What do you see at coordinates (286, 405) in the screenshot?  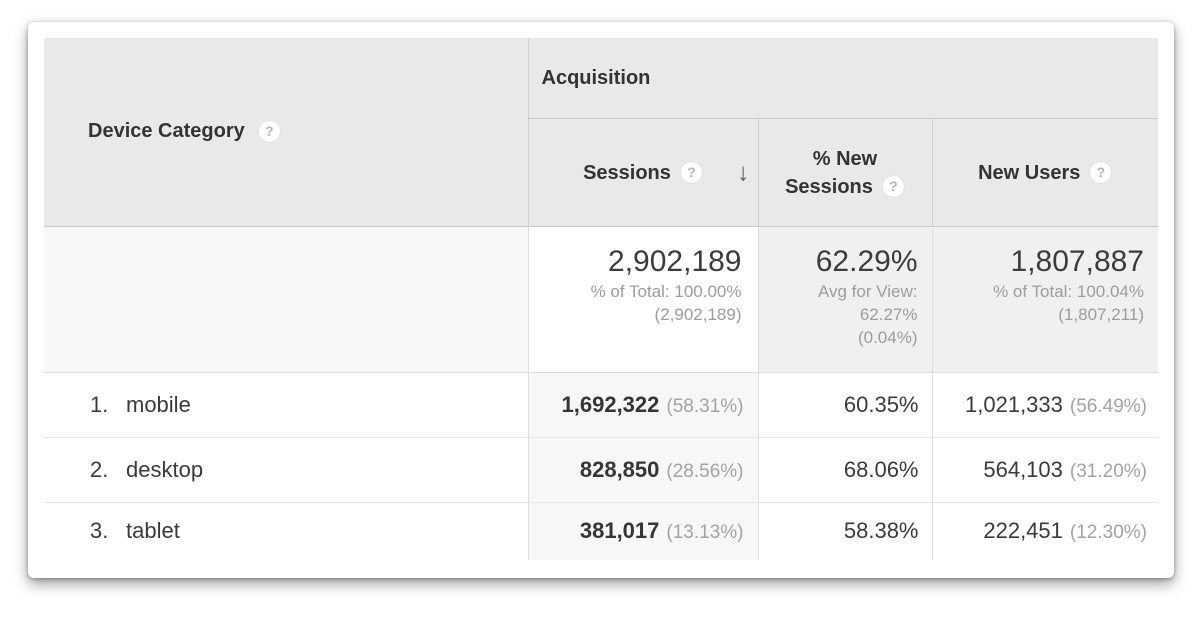 I see `device-name-cell: 1. mobile` at bounding box center [286, 405].